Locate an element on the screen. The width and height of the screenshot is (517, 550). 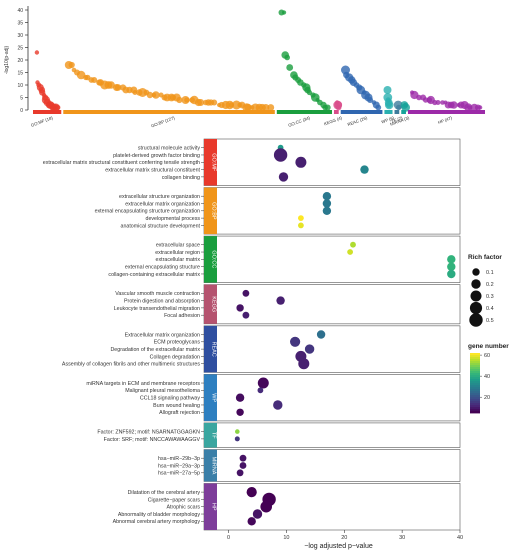
top-group-label: GO:BP (127) is located at coordinates (163, 121).